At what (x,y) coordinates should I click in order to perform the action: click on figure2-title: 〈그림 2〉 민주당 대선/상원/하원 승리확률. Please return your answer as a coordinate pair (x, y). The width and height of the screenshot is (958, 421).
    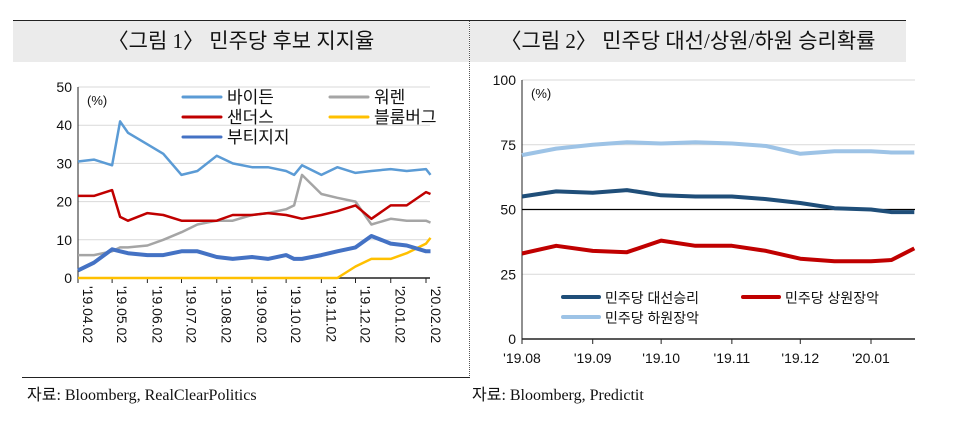
    Looking at the image, I should click on (688, 41).